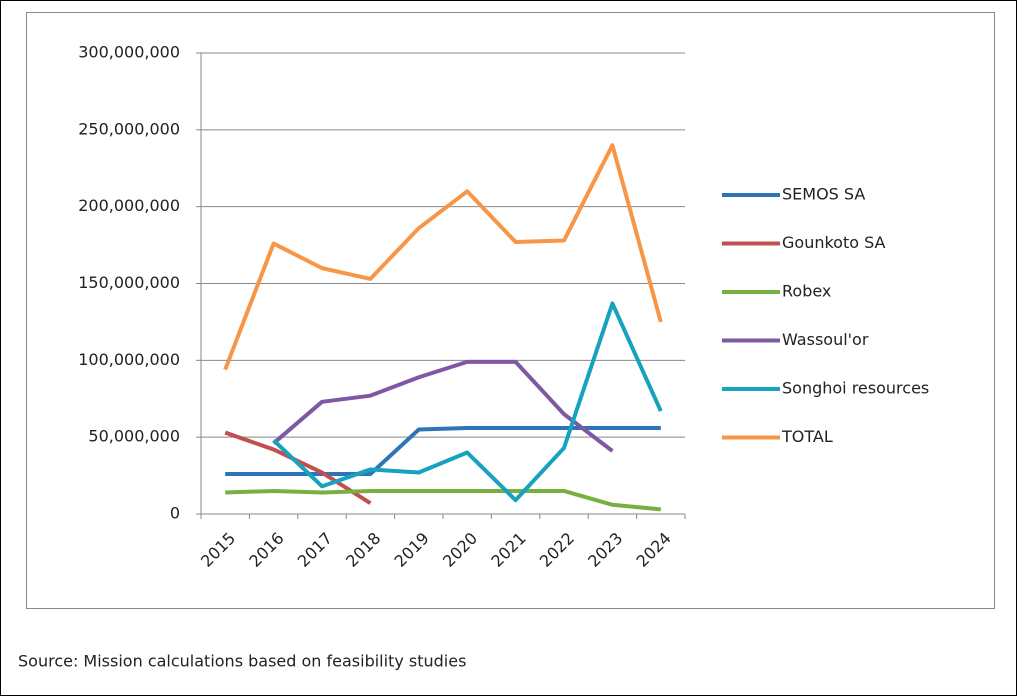 The height and width of the screenshot is (700, 1017). I want to click on y-tick-label: 100,000,000, so click(129, 359).